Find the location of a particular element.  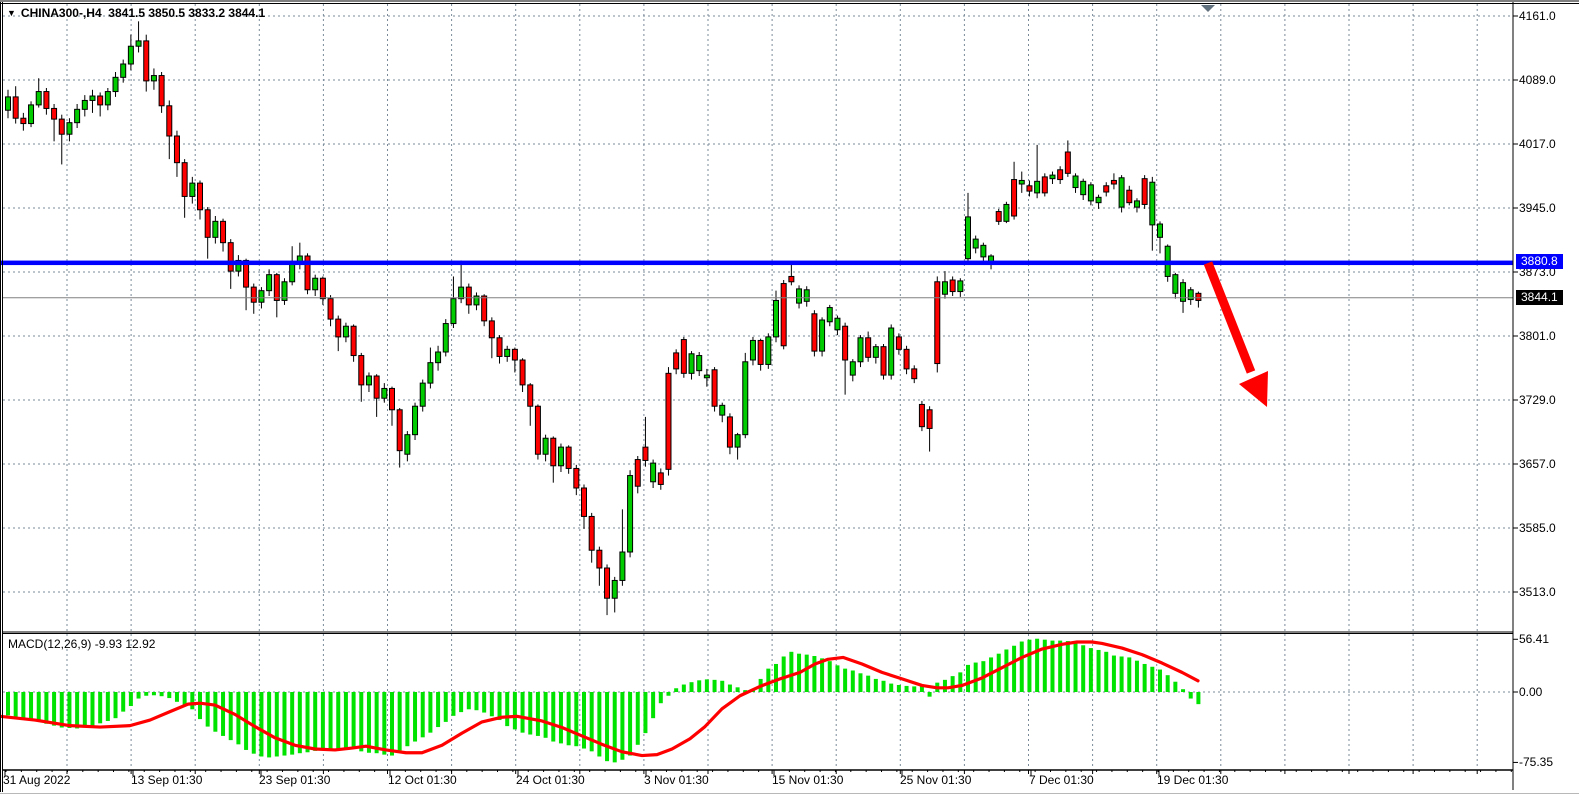

price-axis-label: 3585.0 is located at coordinates (1537, 528).